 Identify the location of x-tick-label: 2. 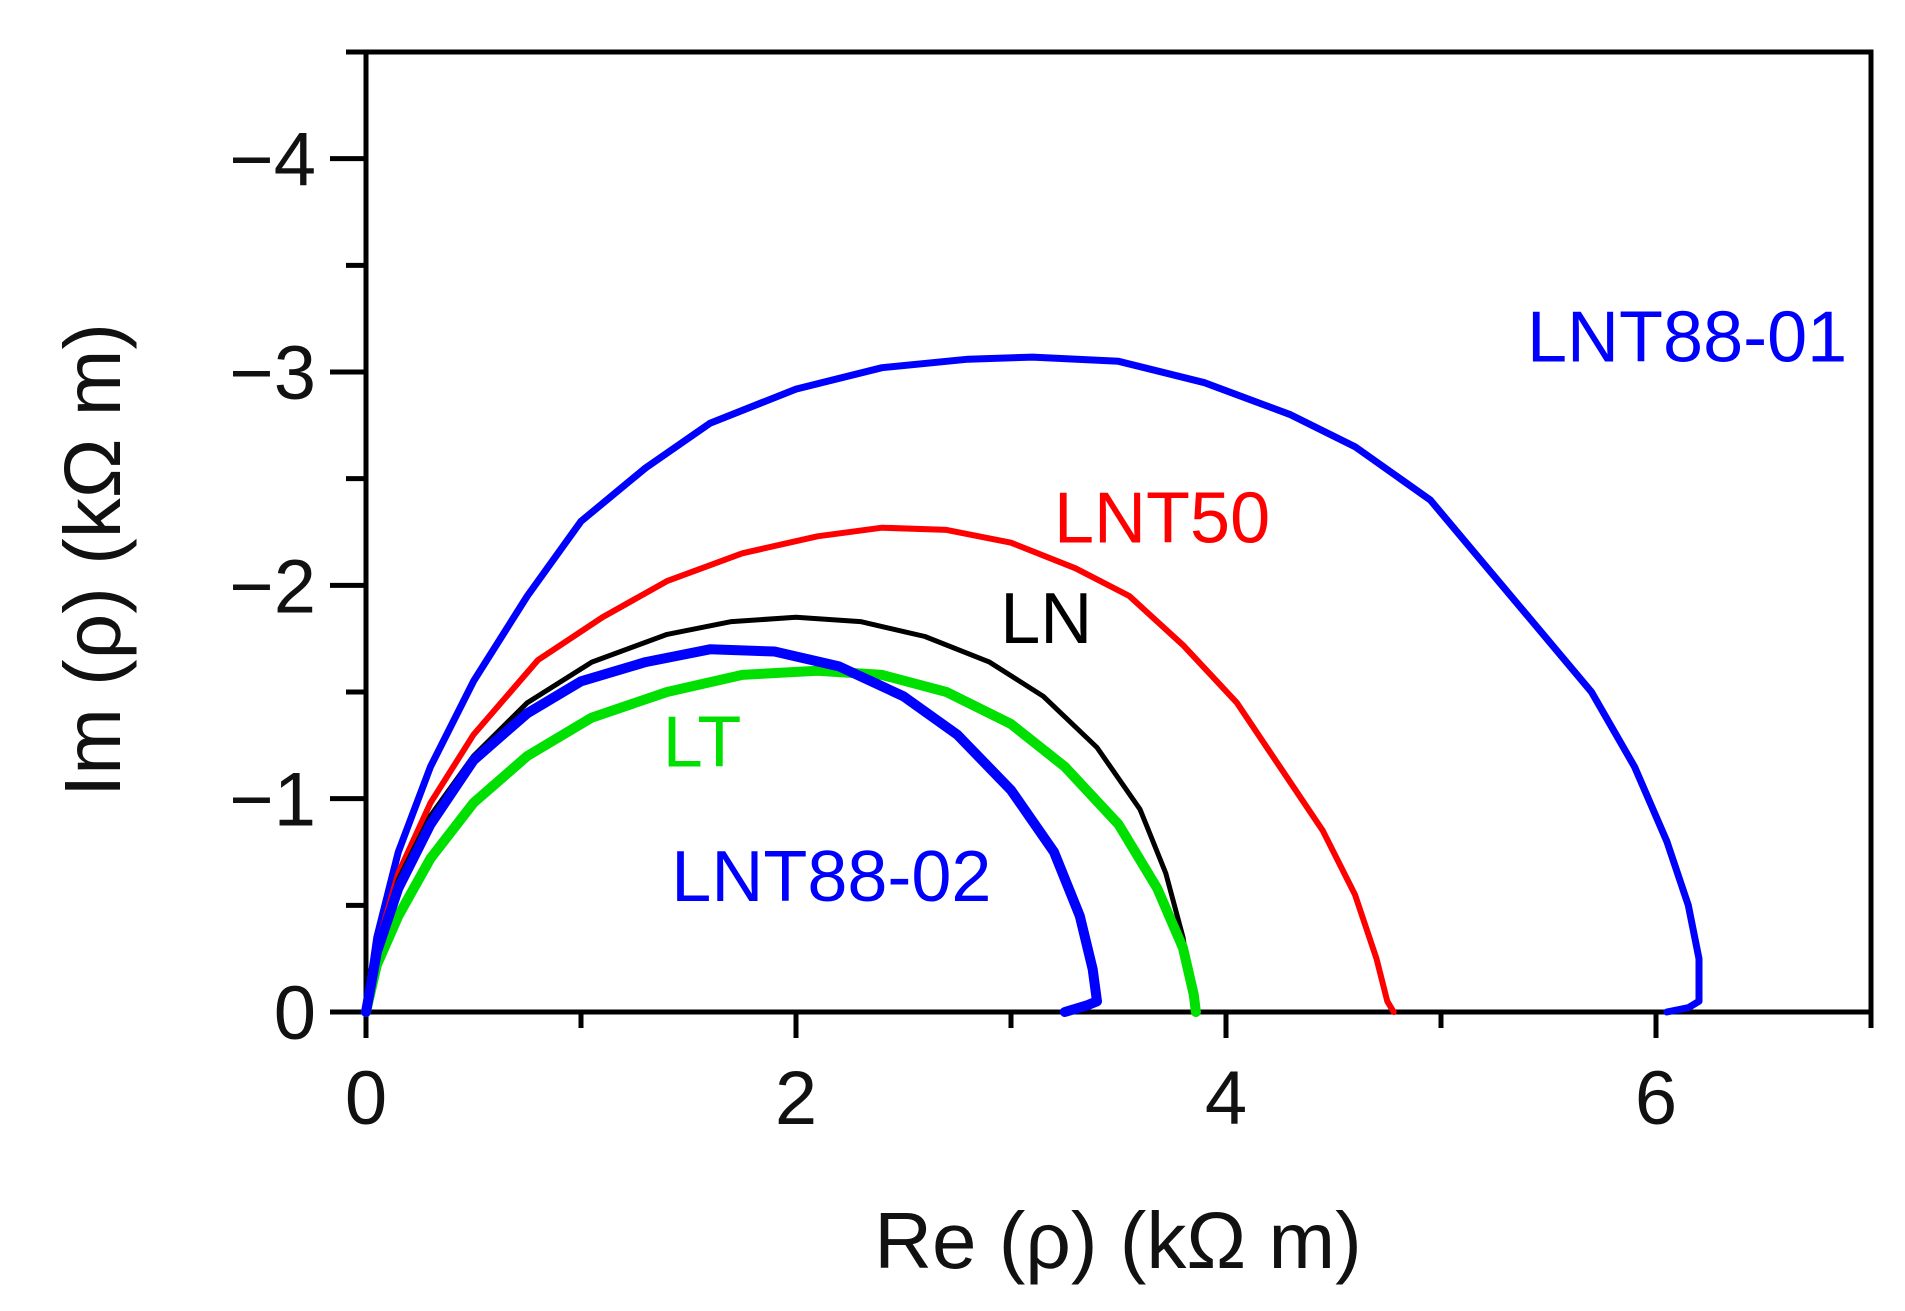
(796, 1098).